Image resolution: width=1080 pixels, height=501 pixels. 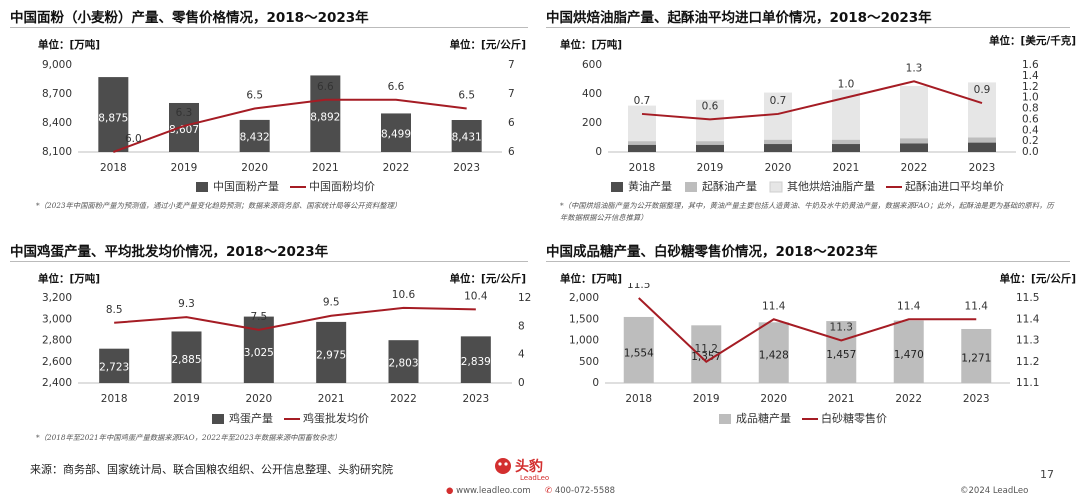 I want to click on right-tick-label: 4, so click(x=521, y=355).